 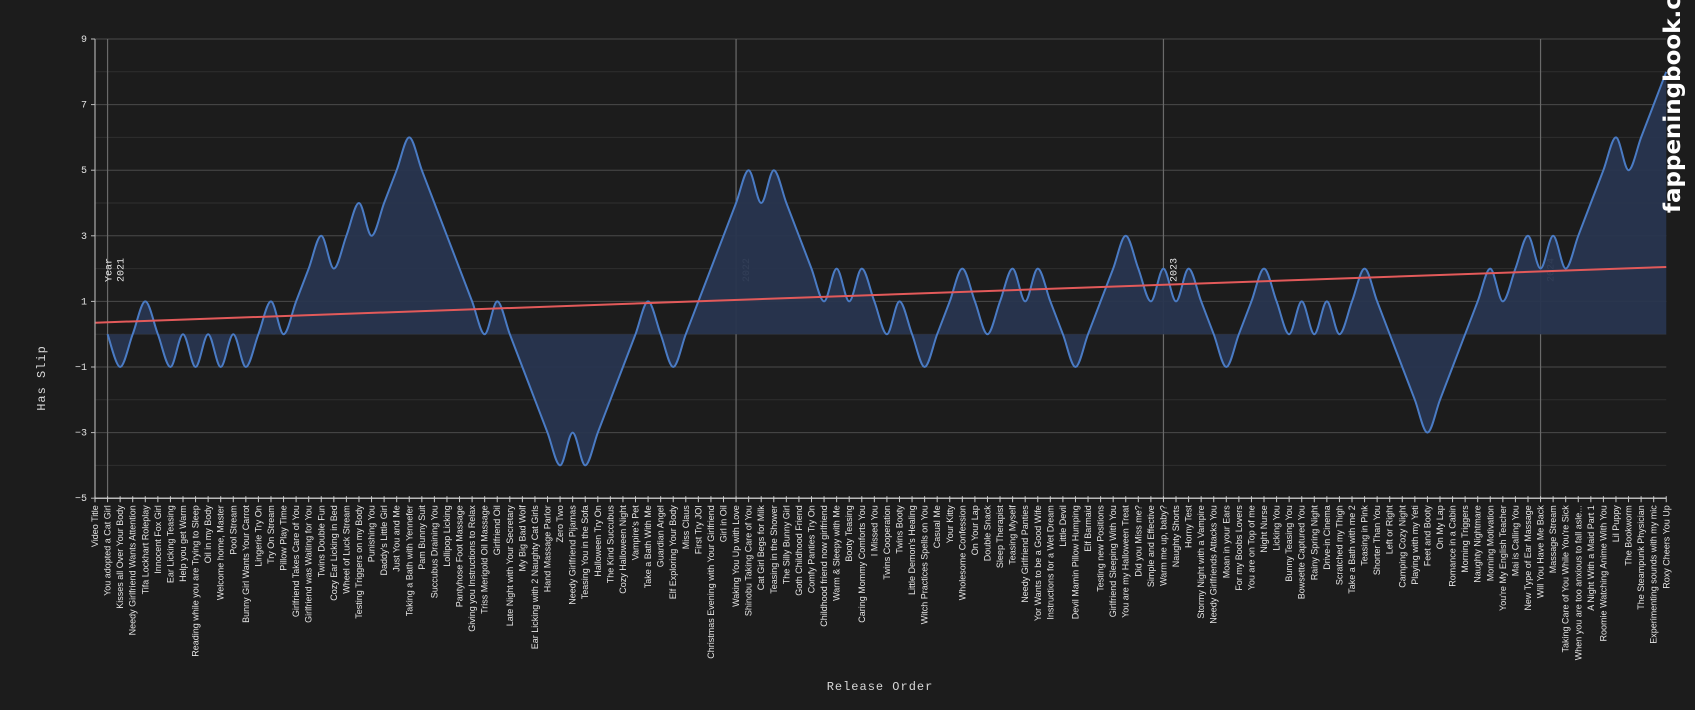 I want to click on x-tick-label: Instructions for a Wet Dream, so click(x=1050, y=562).